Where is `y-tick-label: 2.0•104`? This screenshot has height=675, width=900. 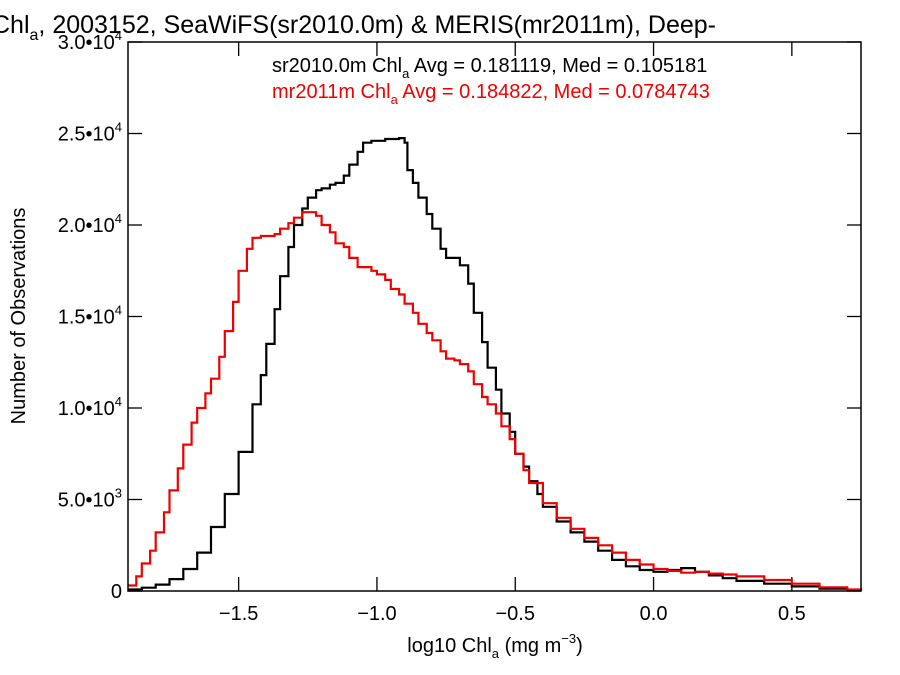 y-tick-label: 2.0•104 is located at coordinates (90, 224).